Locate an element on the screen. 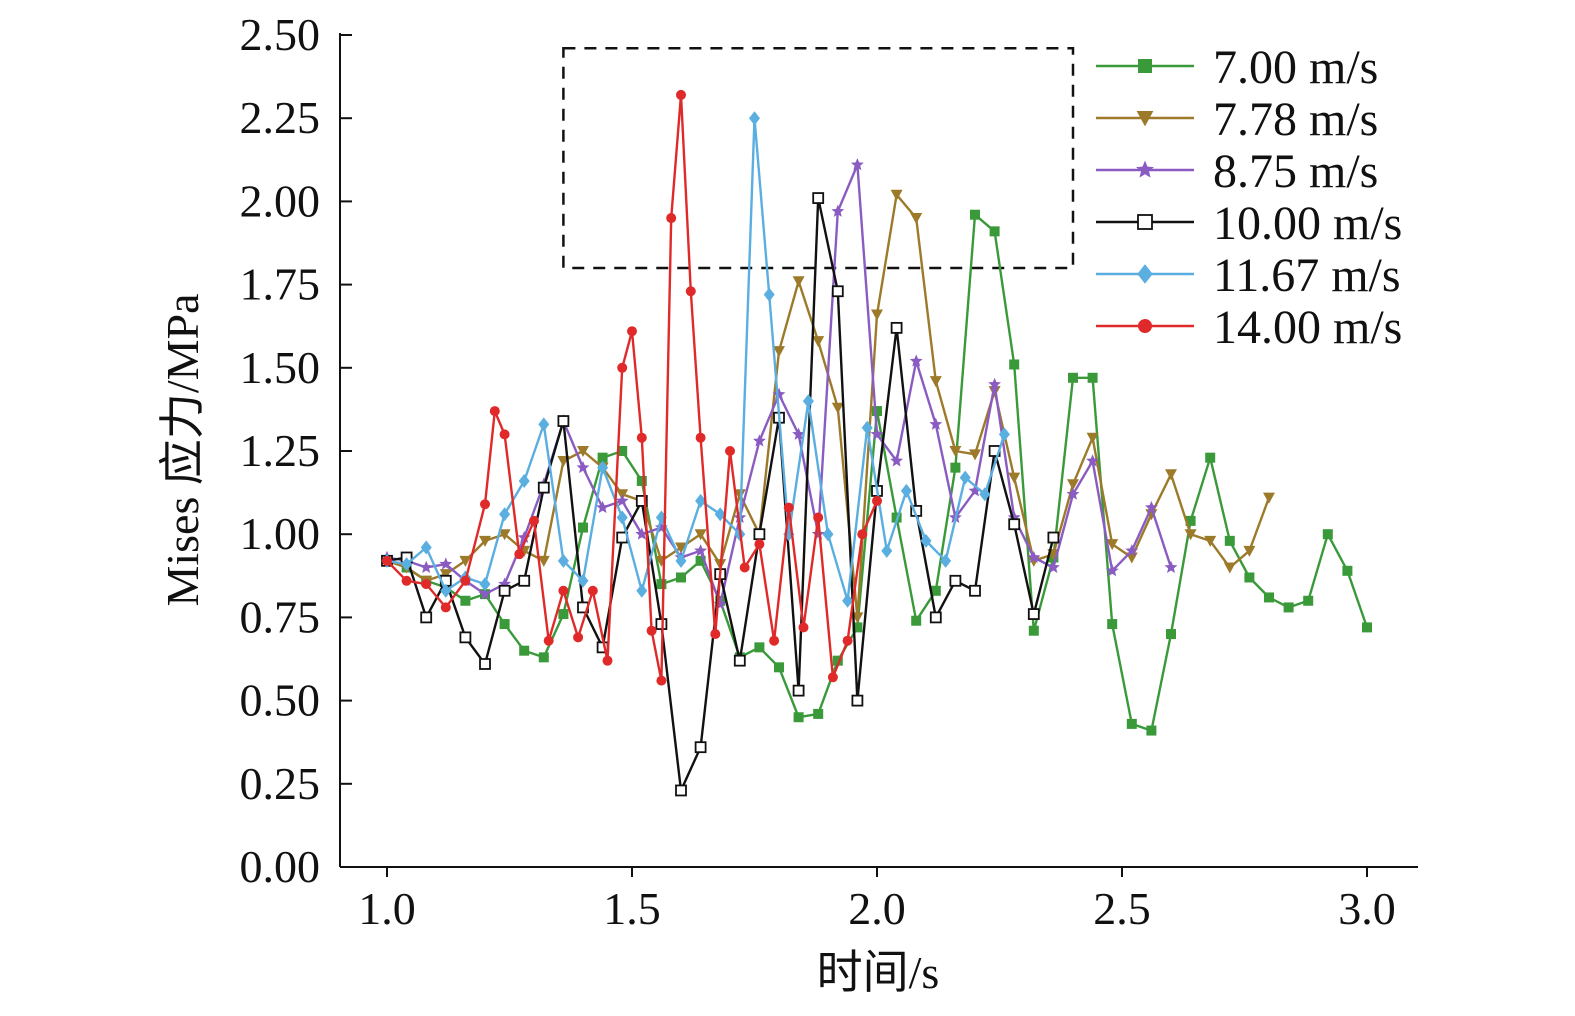 This screenshot has height=1016, width=1575. legend-item: 7.00 m/s is located at coordinates (1237, 67).